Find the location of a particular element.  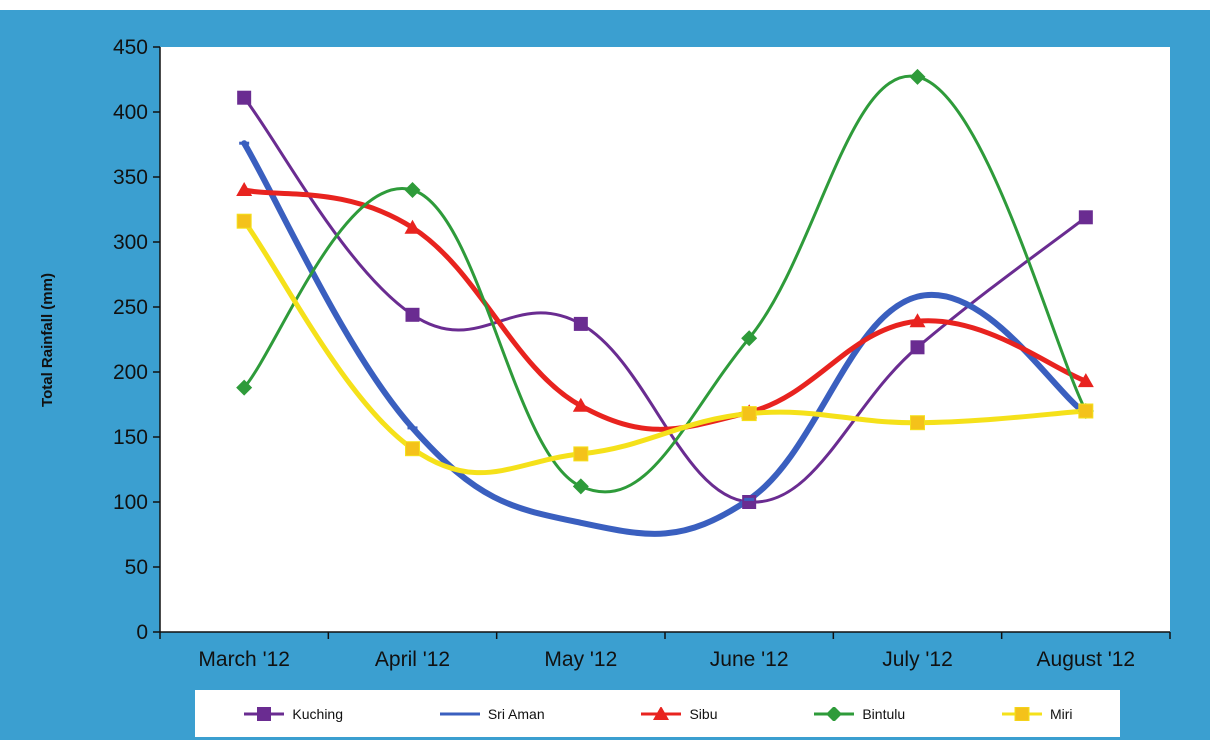

x-tick-label: July '12 is located at coordinates (917, 659).